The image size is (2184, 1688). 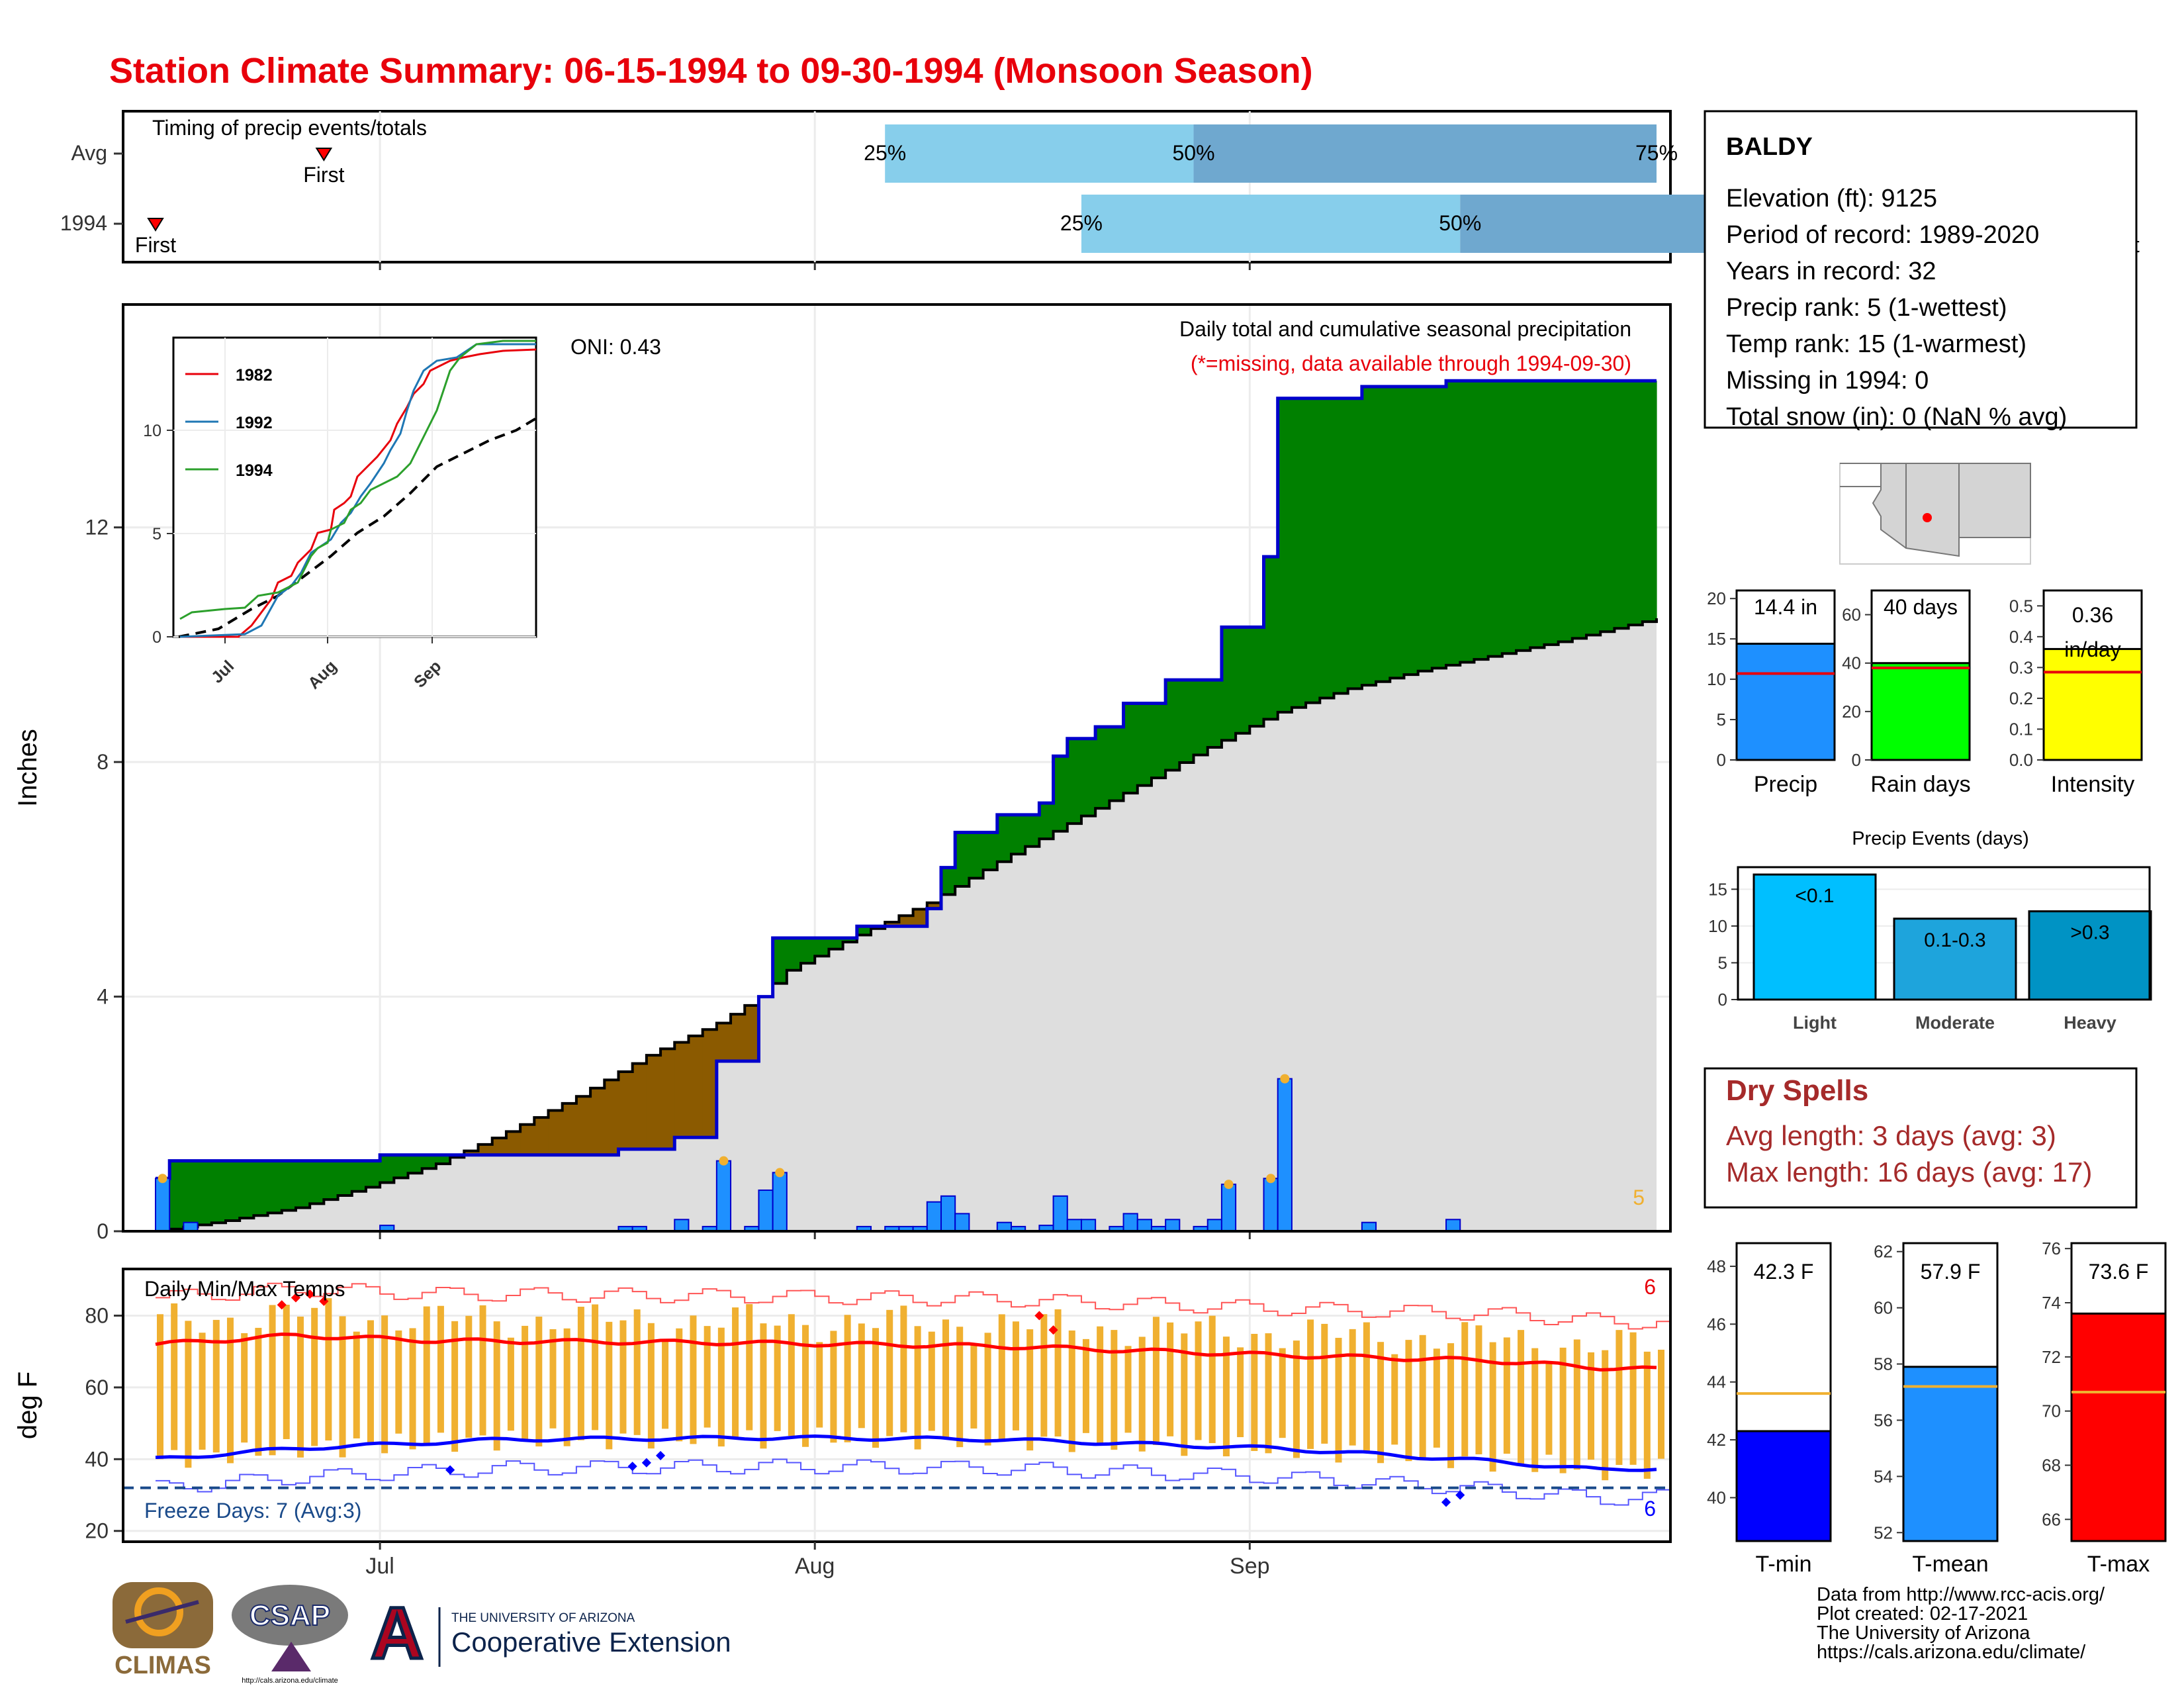 I want to click on inset-line-1982, so click(x=358, y=493).